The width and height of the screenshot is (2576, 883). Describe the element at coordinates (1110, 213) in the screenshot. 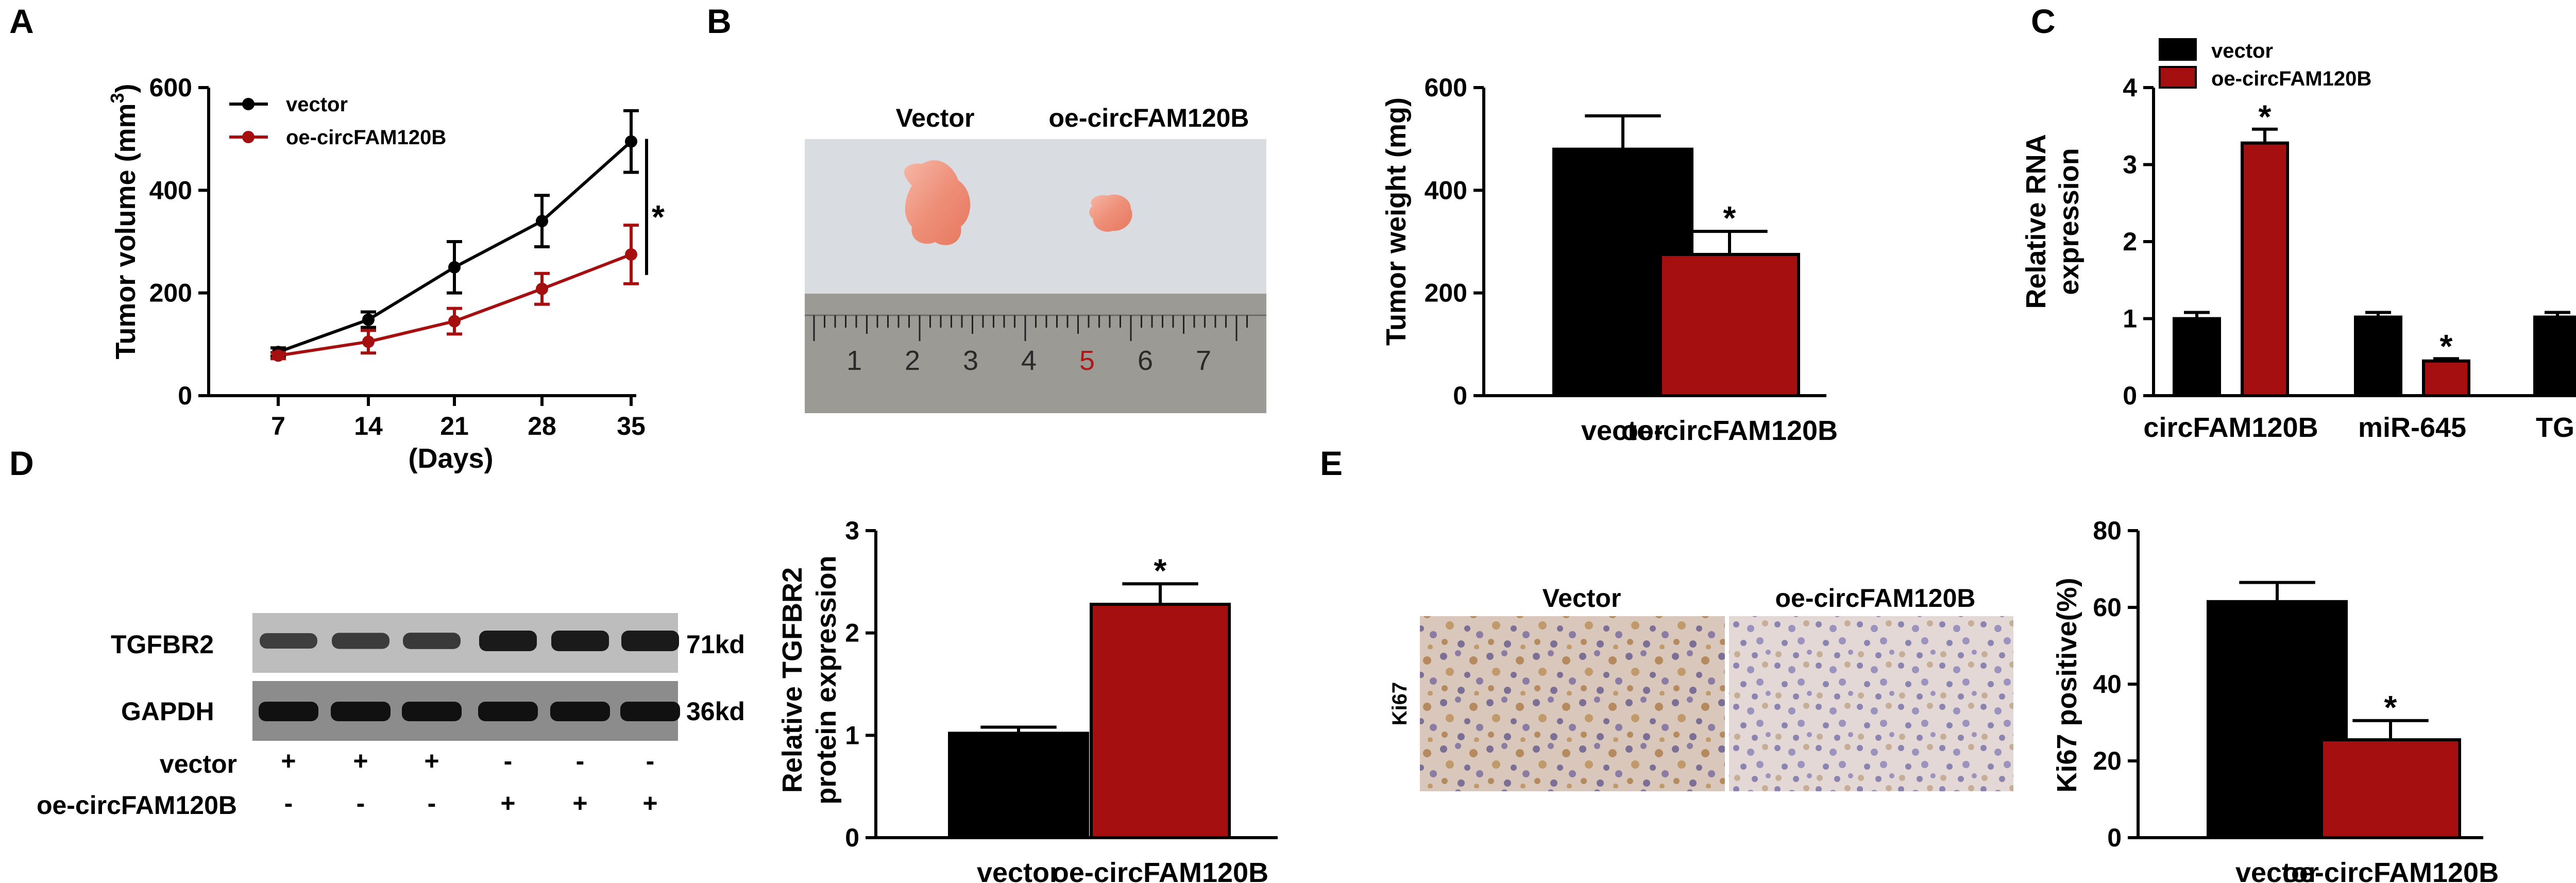

I see `tumor-oe-circfam120b` at that location.